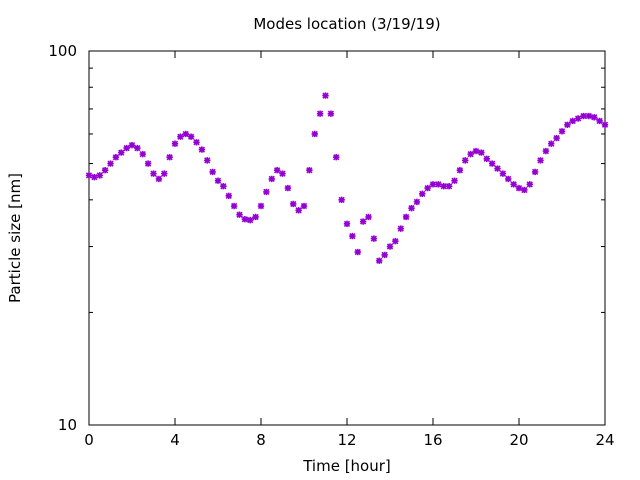 The width and height of the screenshot is (640, 480). What do you see at coordinates (604, 440) in the screenshot?
I see `x-tick-label: 24` at bounding box center [604, 440].